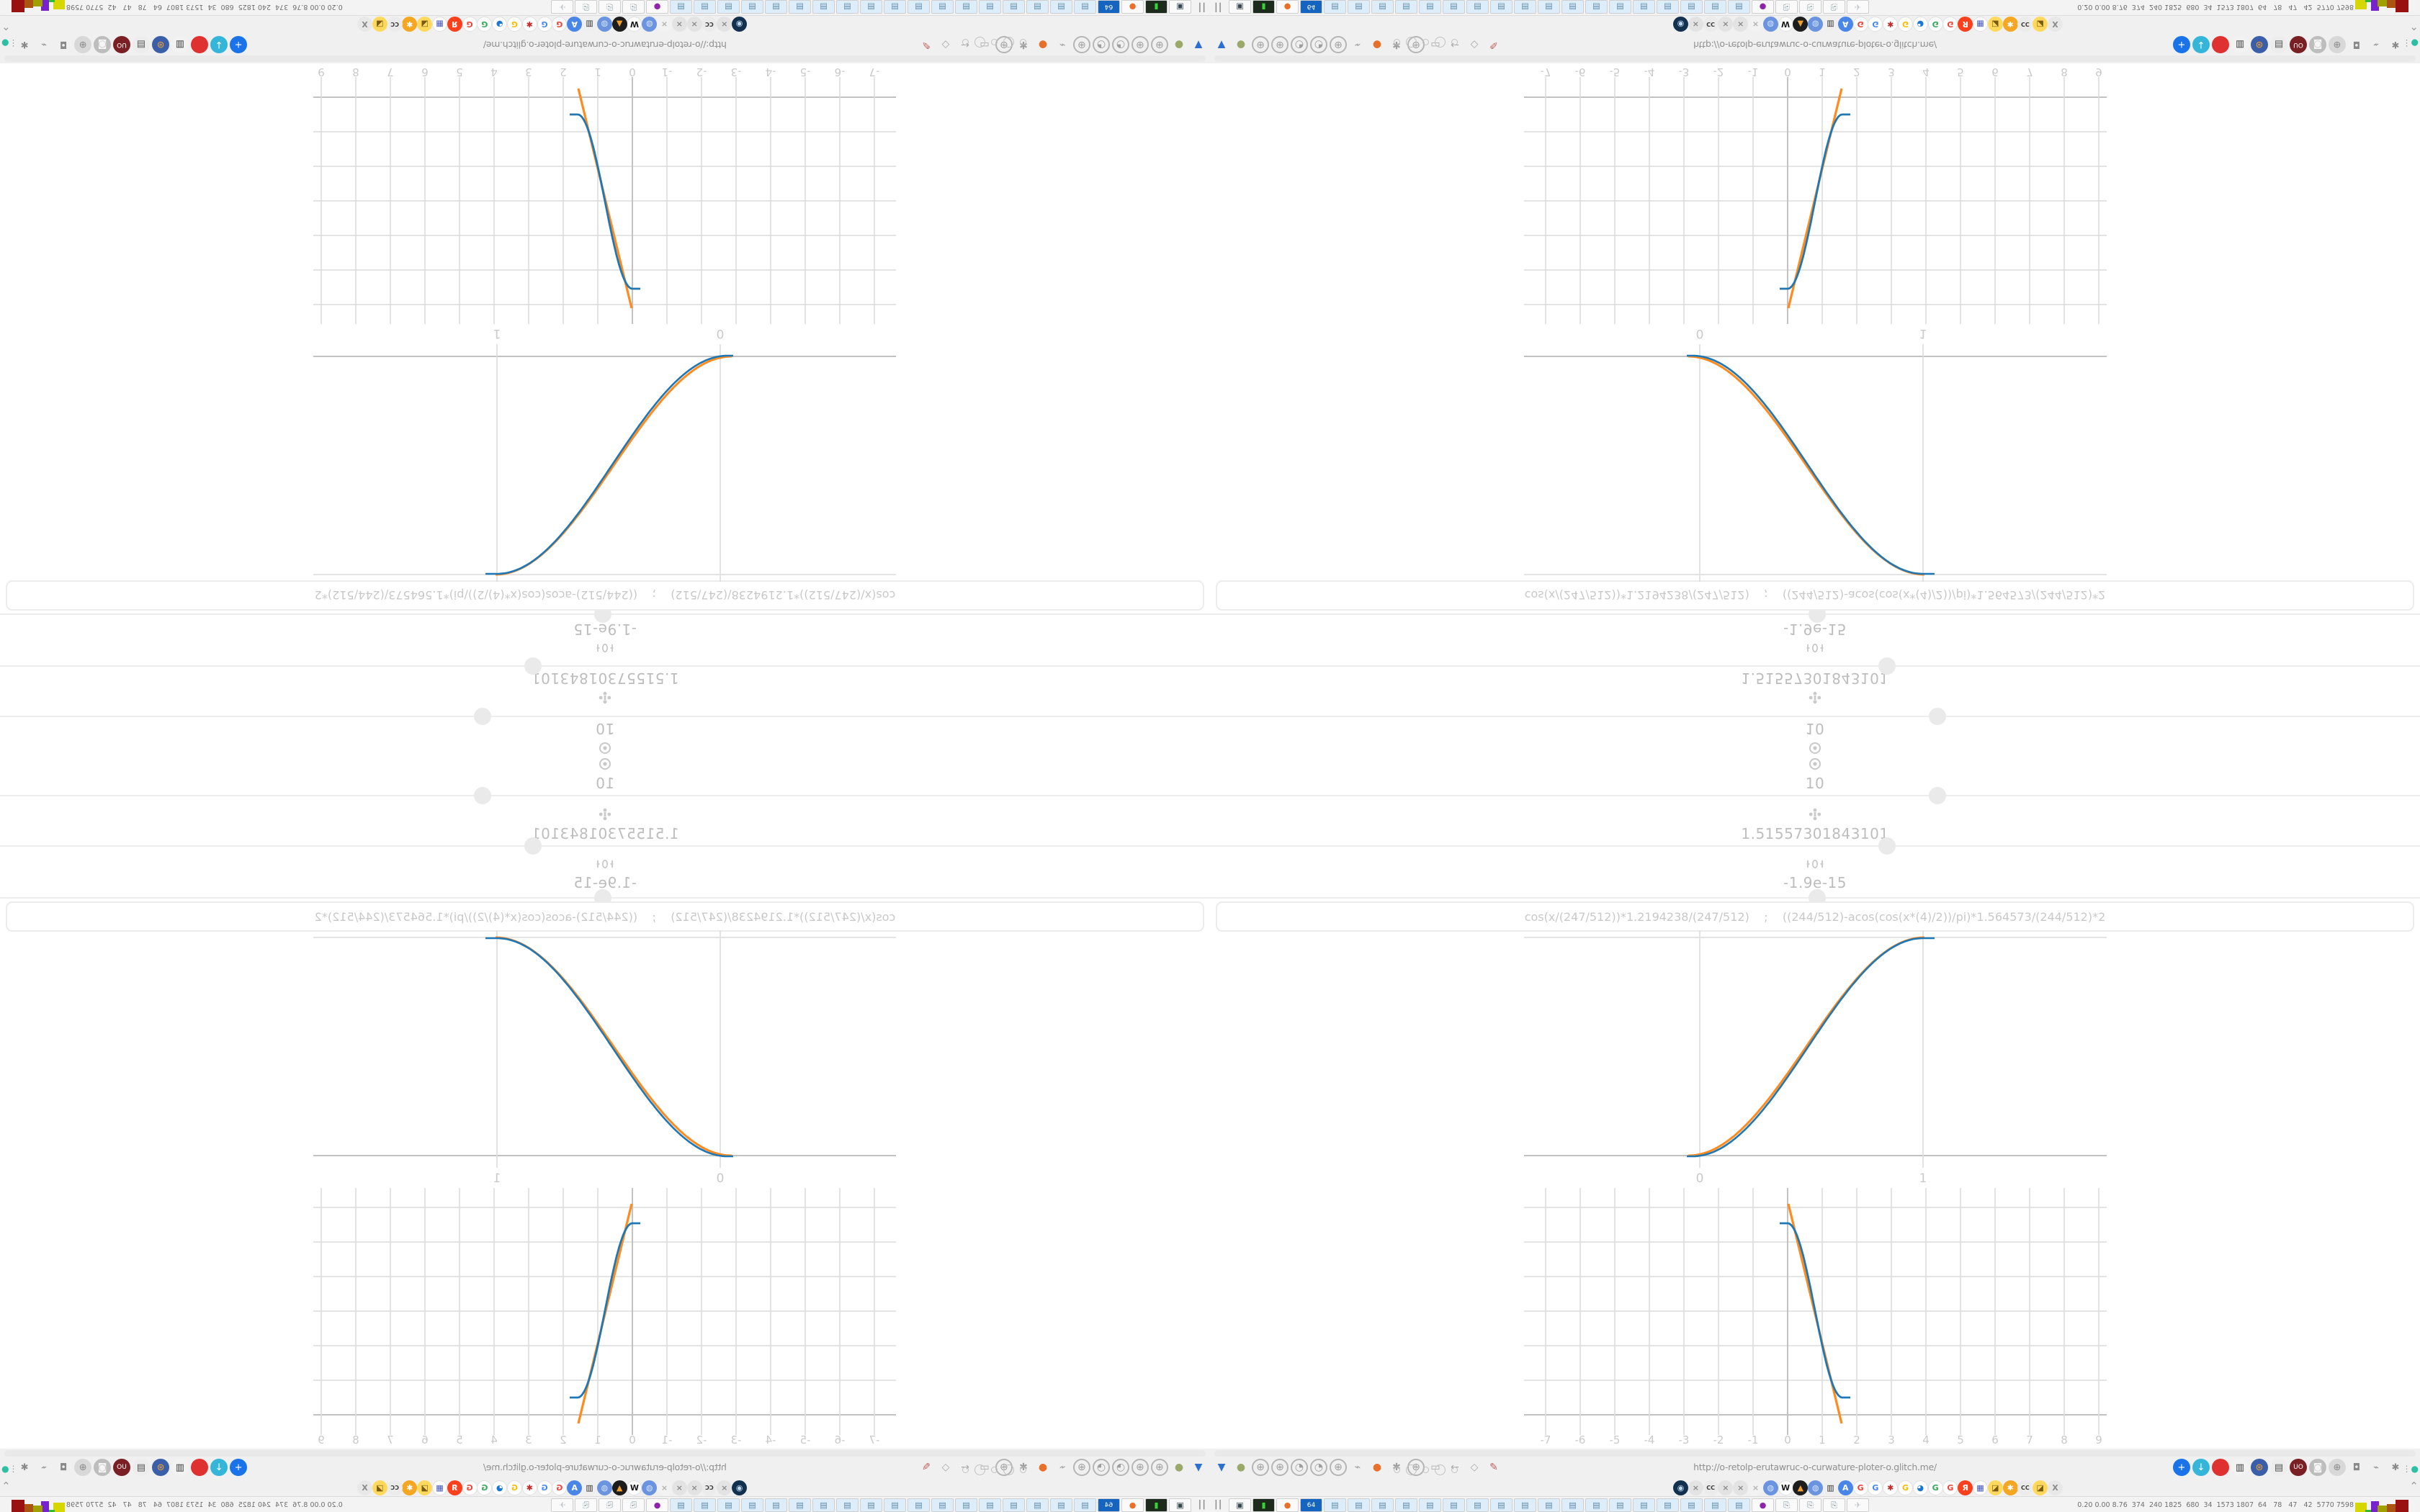  What do you see at coordinates (1830, 24) in the screenshot?
I see `trash-tab-icon: ▥` at bounding box center [1830, 24].